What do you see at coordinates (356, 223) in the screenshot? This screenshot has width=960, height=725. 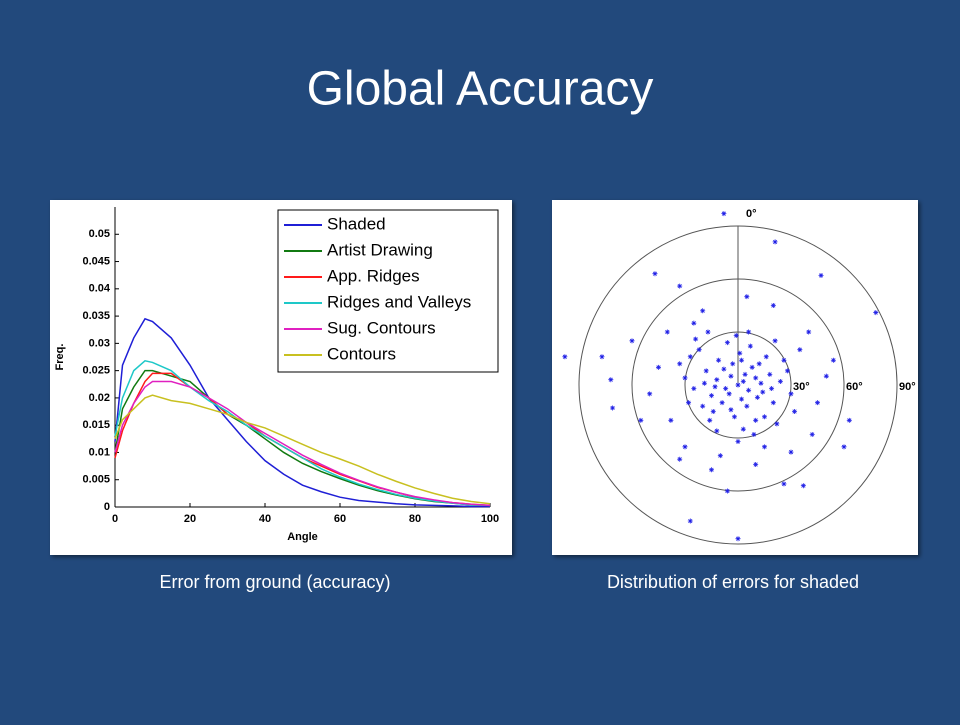 I see `legend-label: Shaded` at bounding box center [356, 223].